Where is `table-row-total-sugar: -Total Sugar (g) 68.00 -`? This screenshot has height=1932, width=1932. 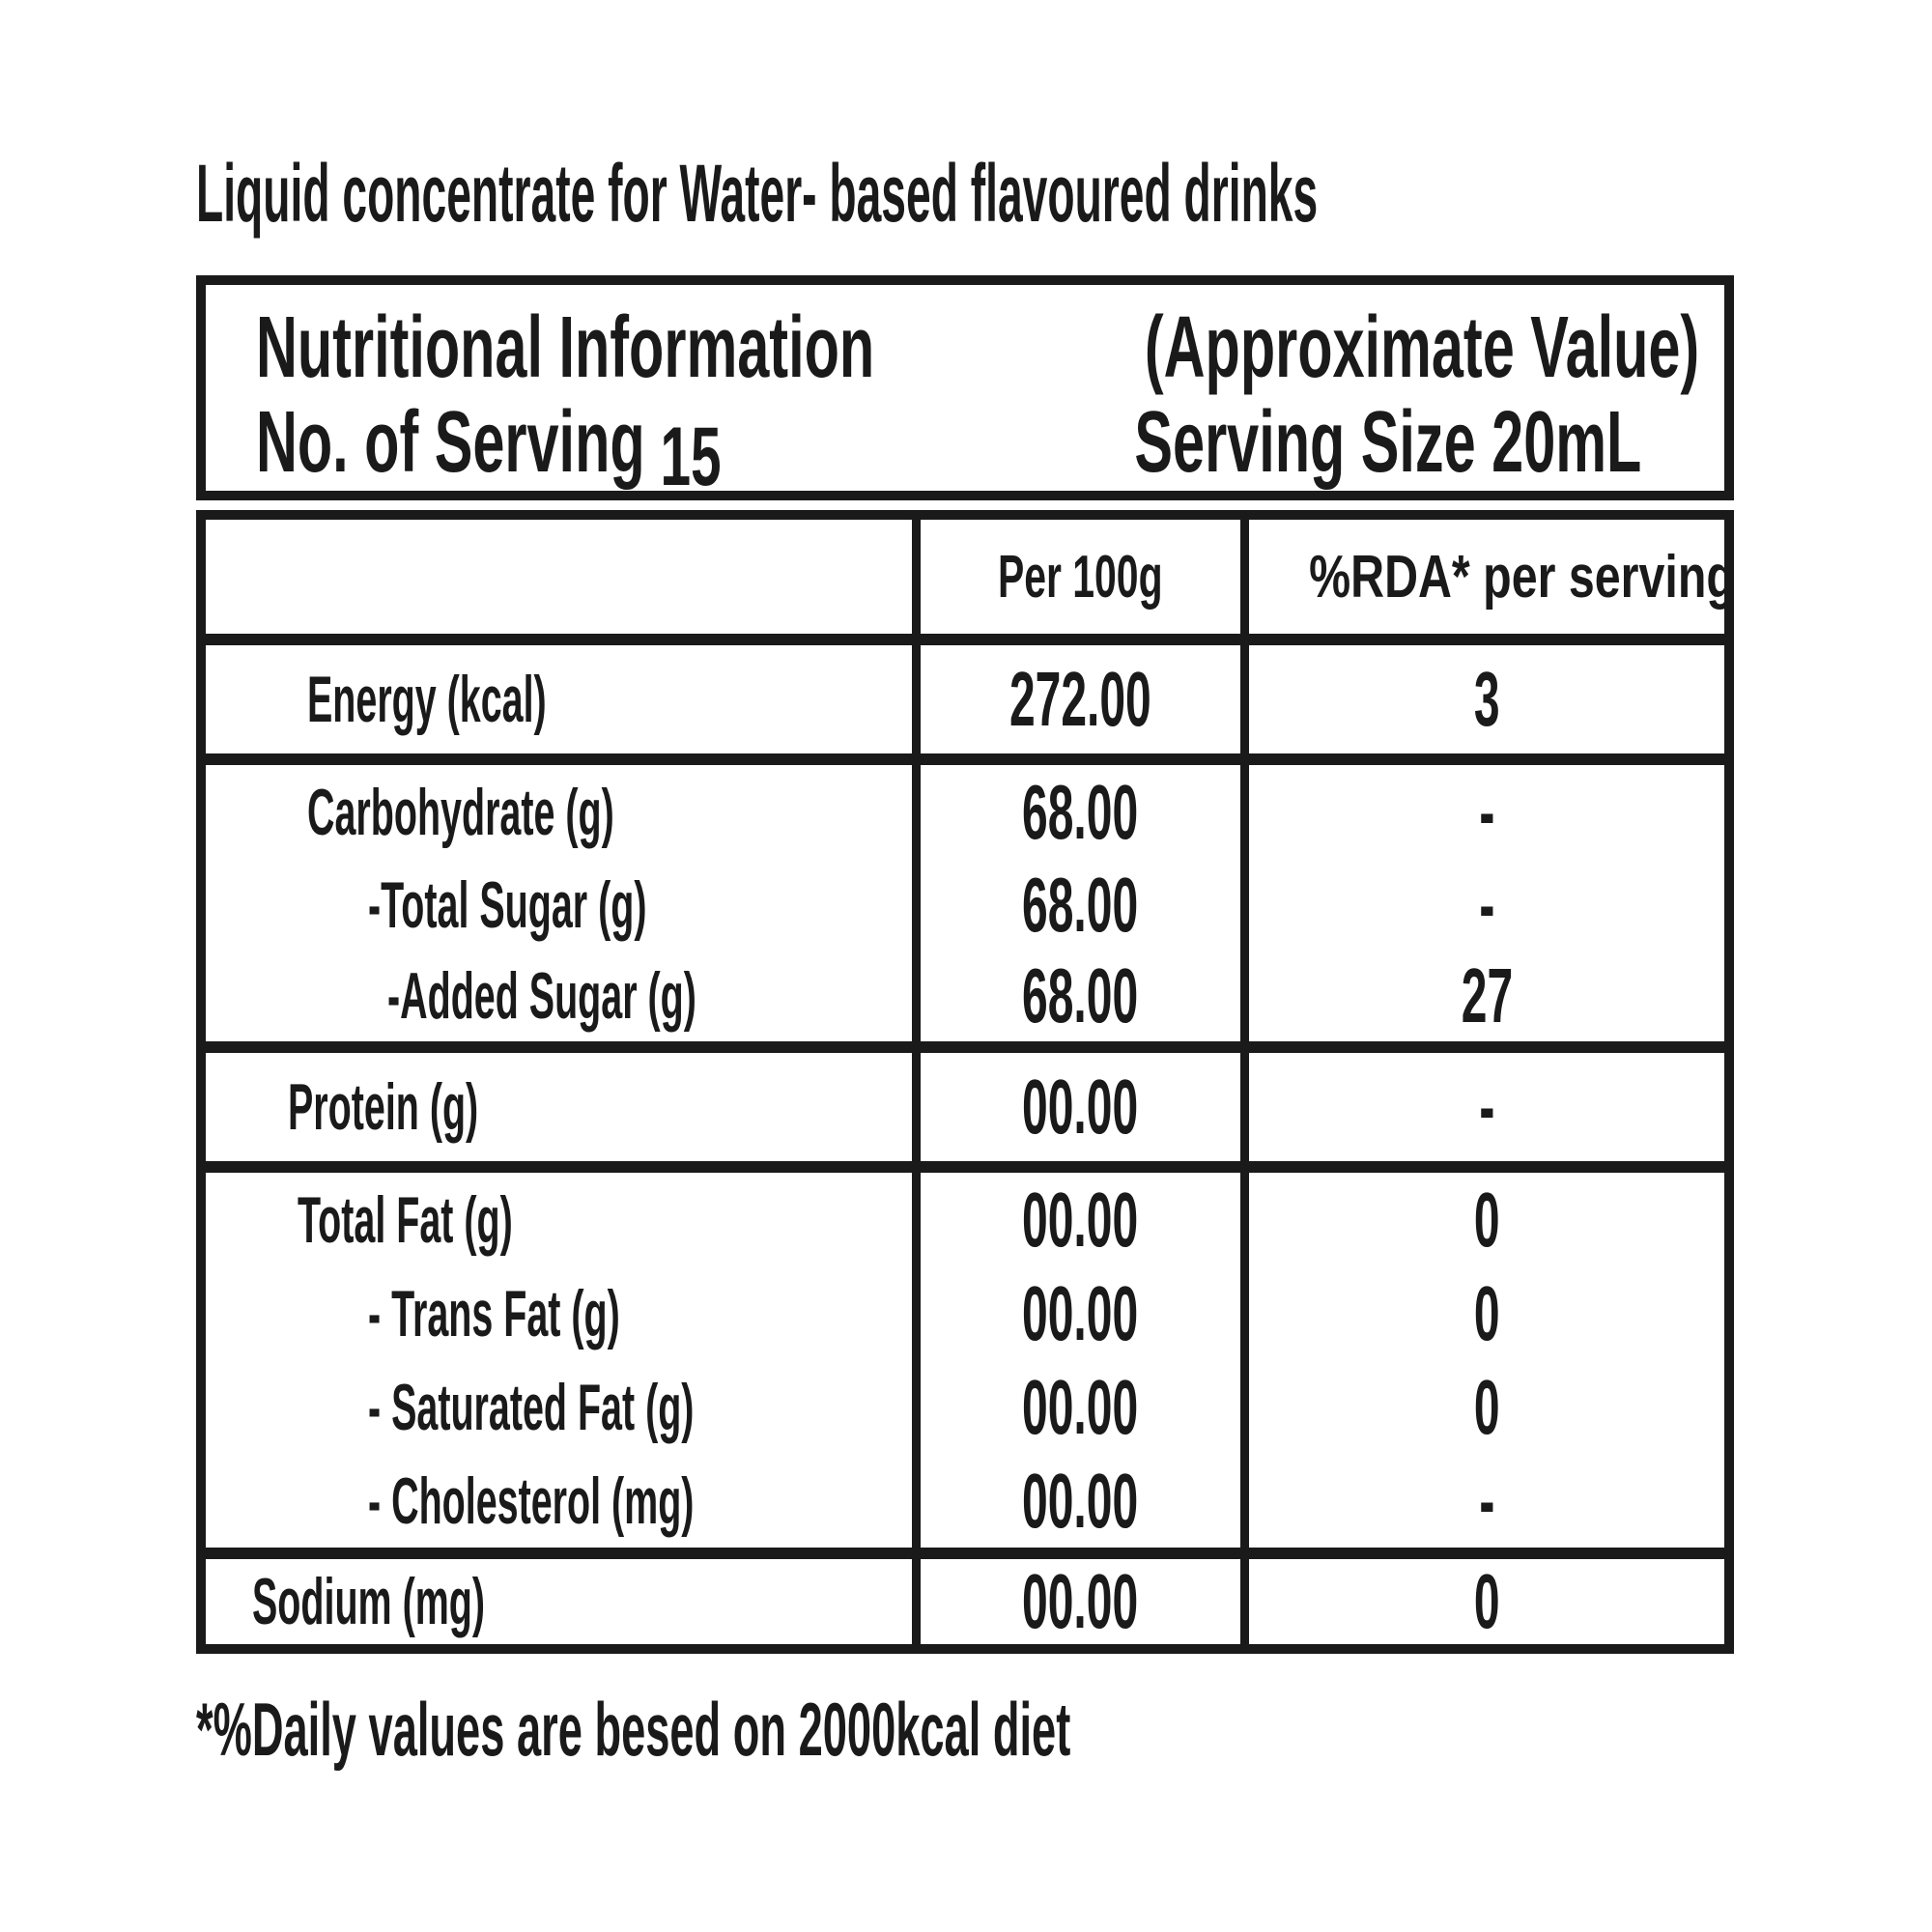
table-row-total-sugar: -Total Sugar (g) 68.00 - is located at coordinates (965, 905).